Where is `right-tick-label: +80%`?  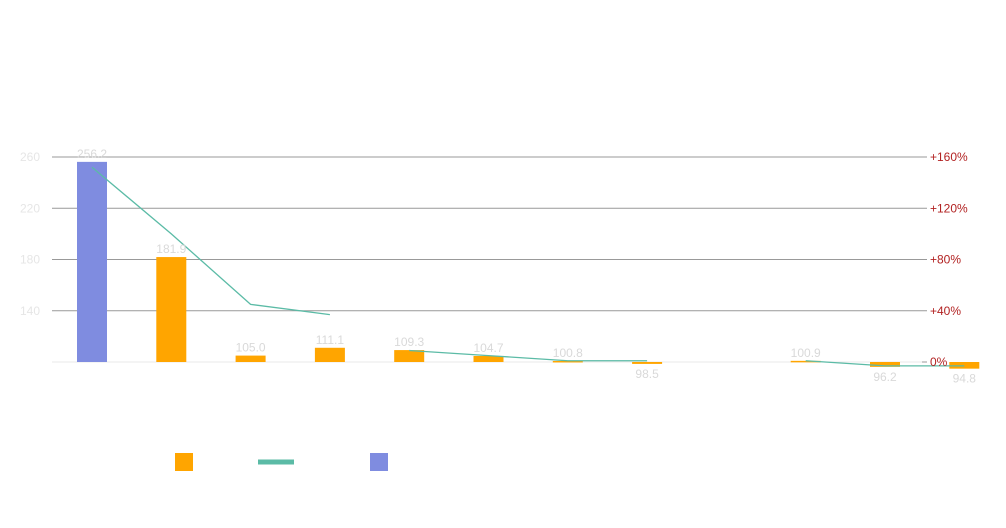
right-tick-label: +80% is located at coordinates (945, 260).